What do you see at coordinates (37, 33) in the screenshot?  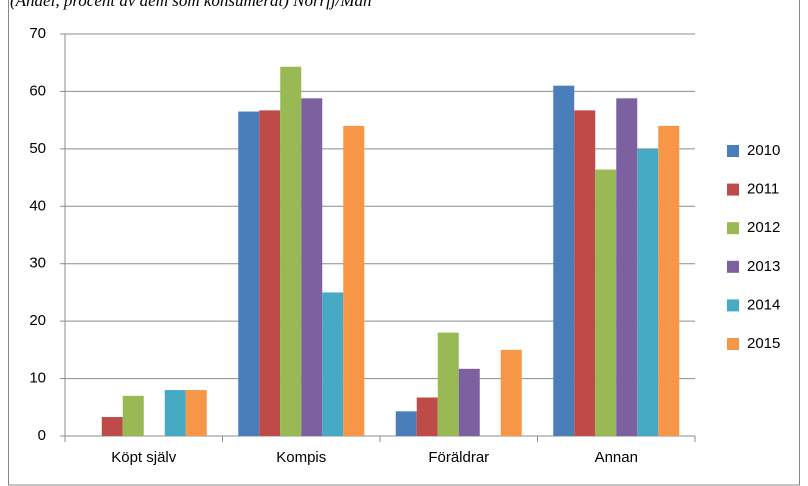 I see `y-tick-label: 70` at bounding box center [37, 33].